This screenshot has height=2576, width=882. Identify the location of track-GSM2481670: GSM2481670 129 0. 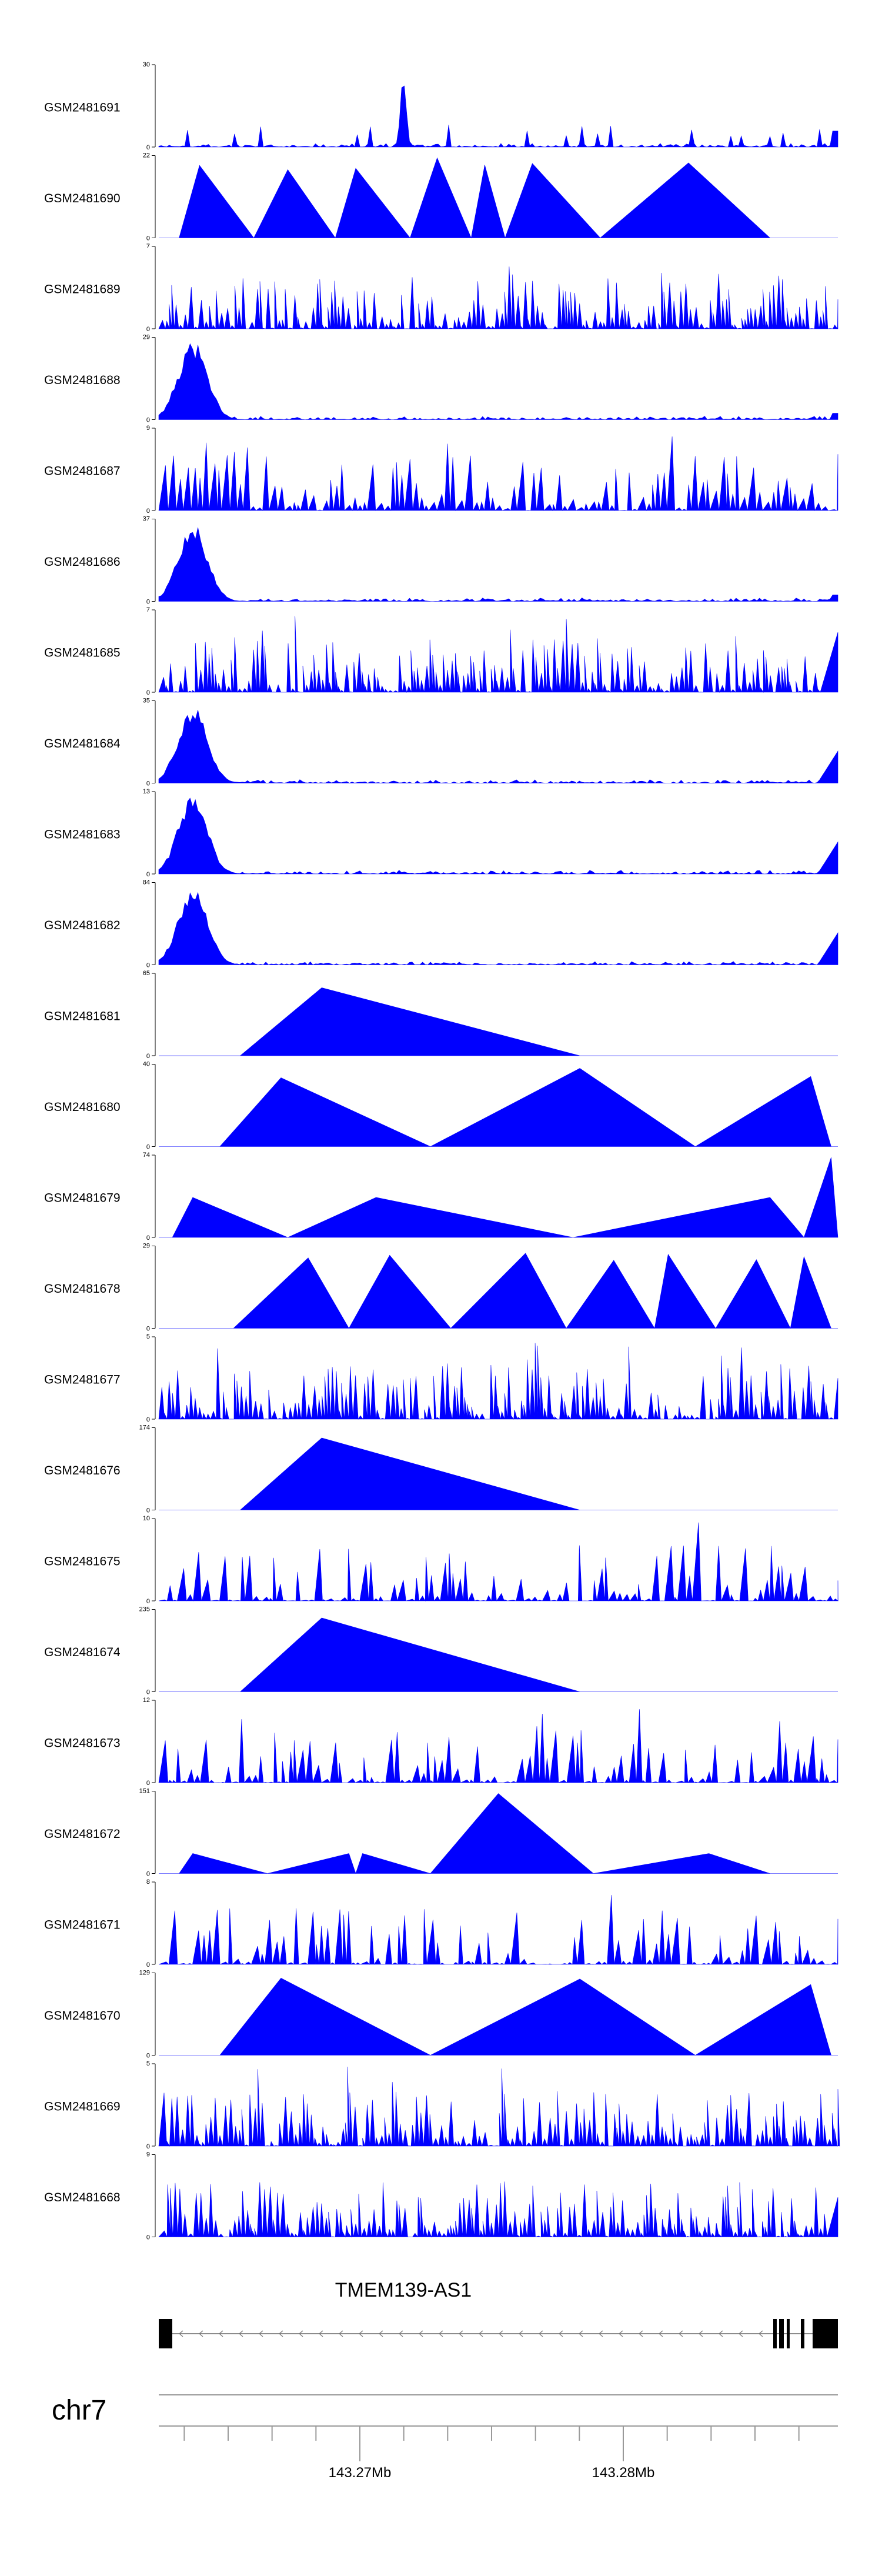
(441, 2015).